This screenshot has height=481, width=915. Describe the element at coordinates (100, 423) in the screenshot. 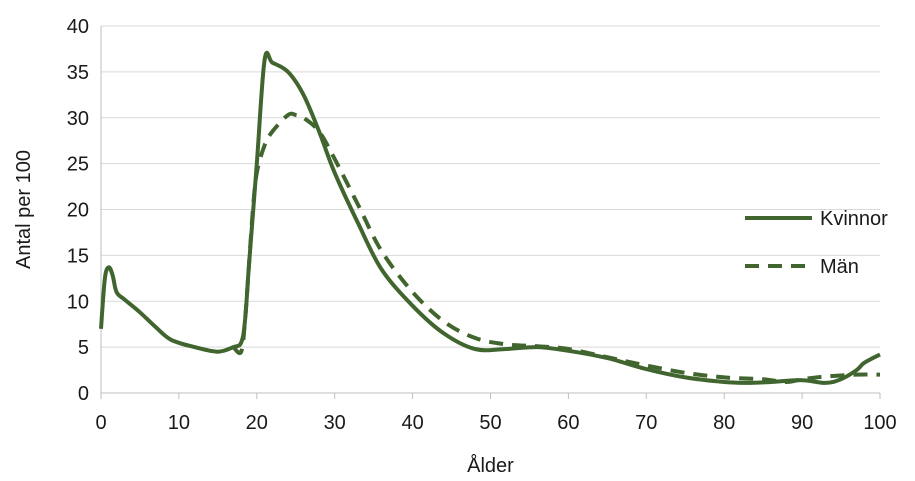

I see `x-tick-label: 0` at that location.